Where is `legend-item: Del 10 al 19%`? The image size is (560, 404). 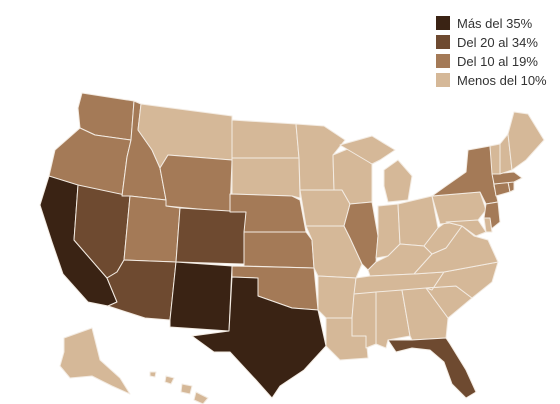
legend-item: Del 10 al 19% is located at coordinates (491, 61).